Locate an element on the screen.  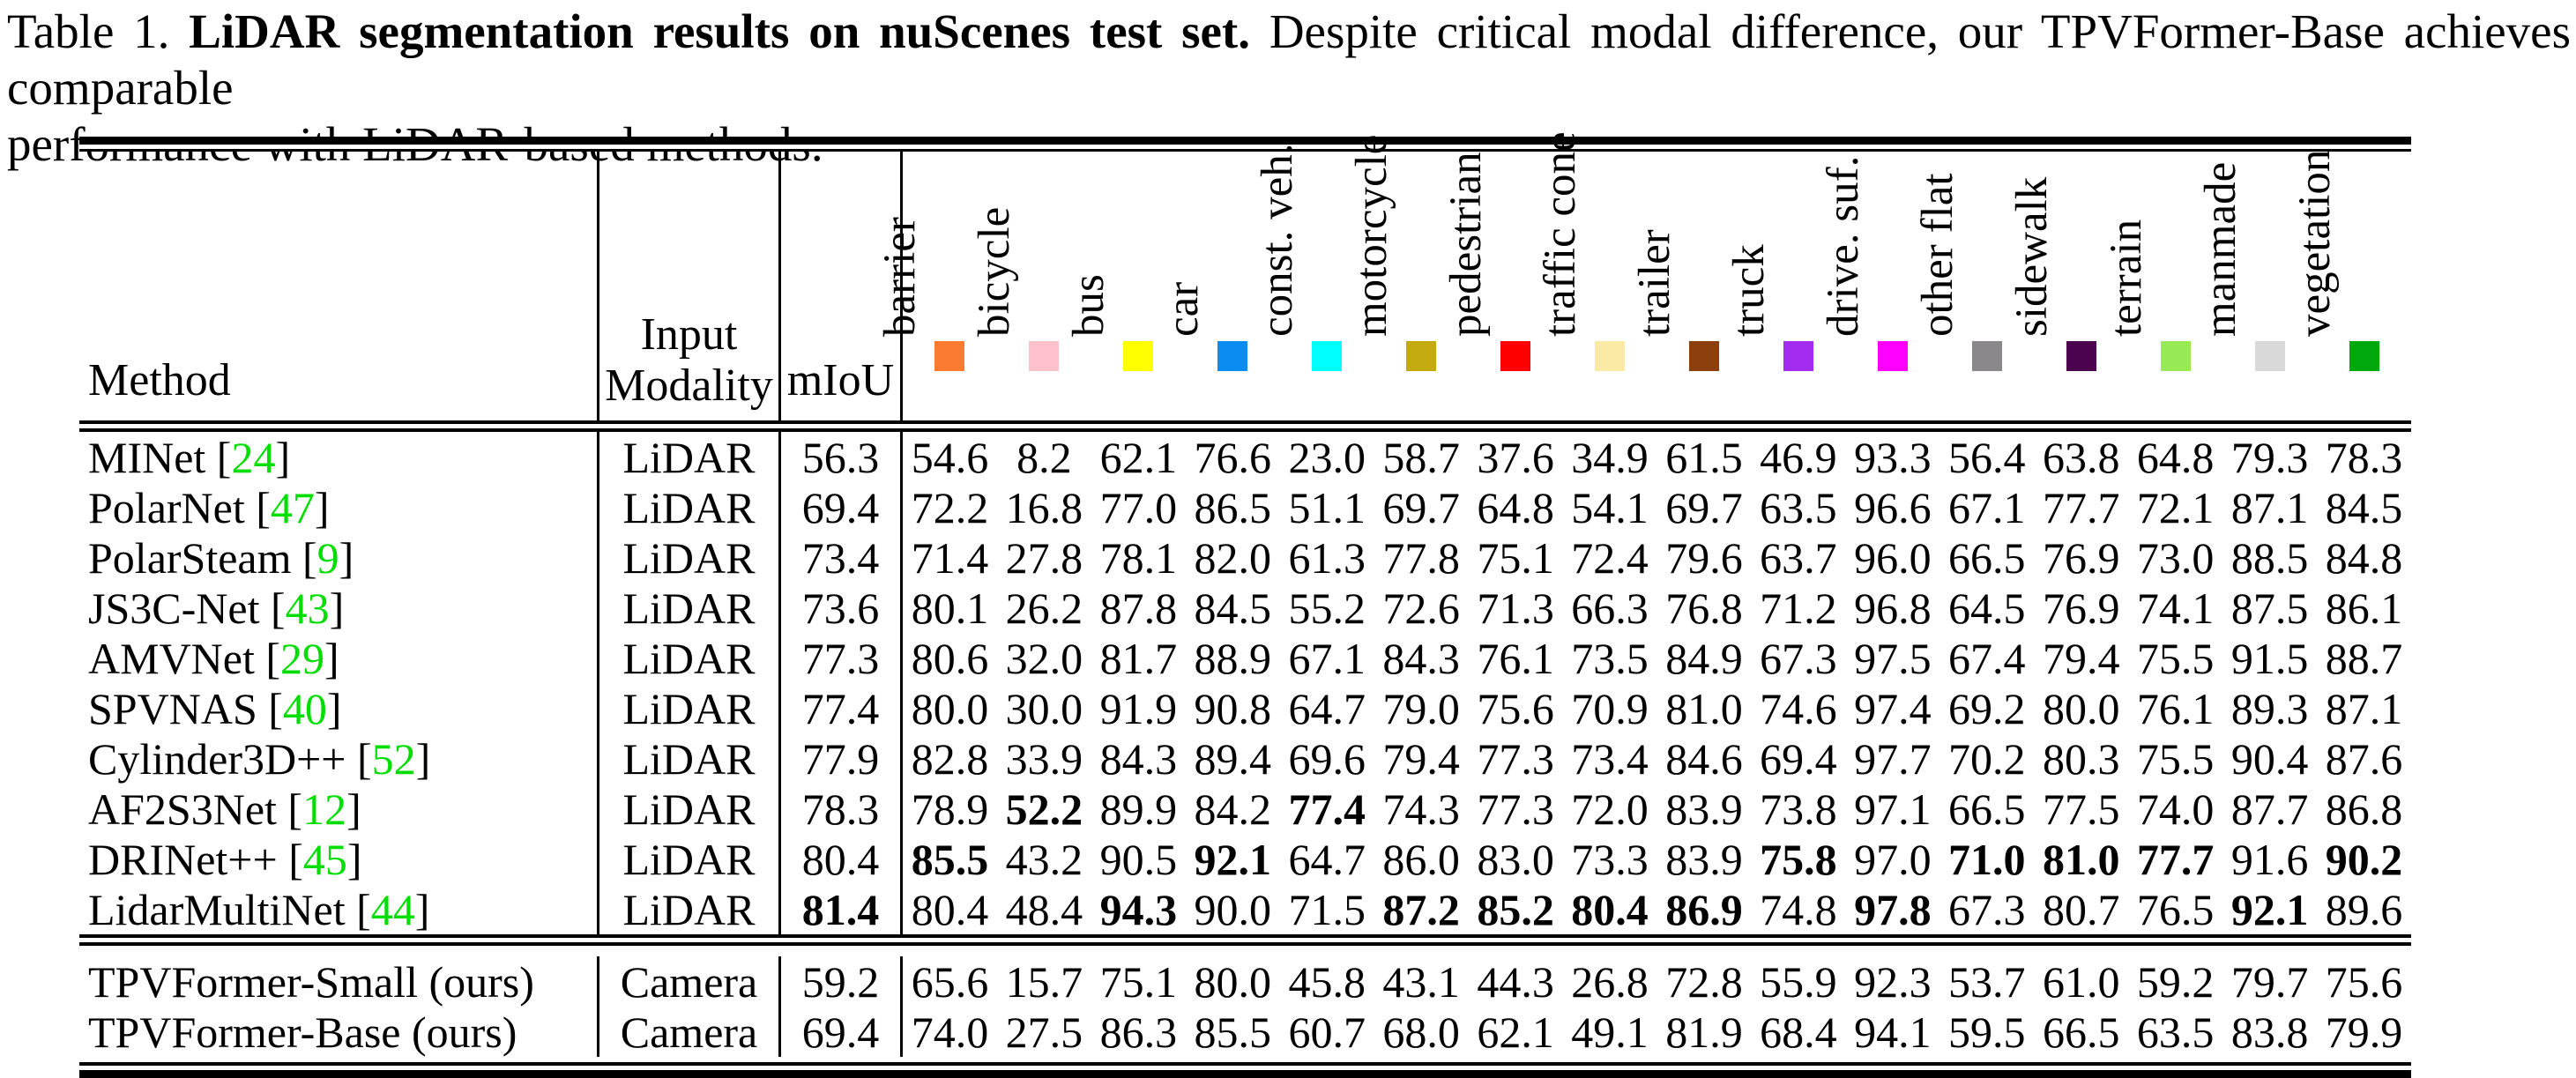
header-method-cell: Method is located at coordinates (338, 286).